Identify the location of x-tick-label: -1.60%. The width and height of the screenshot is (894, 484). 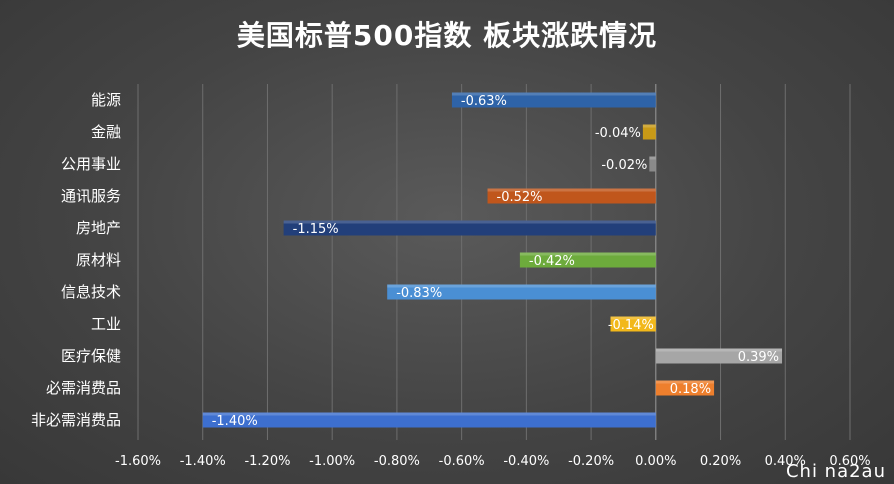
(138, 461).